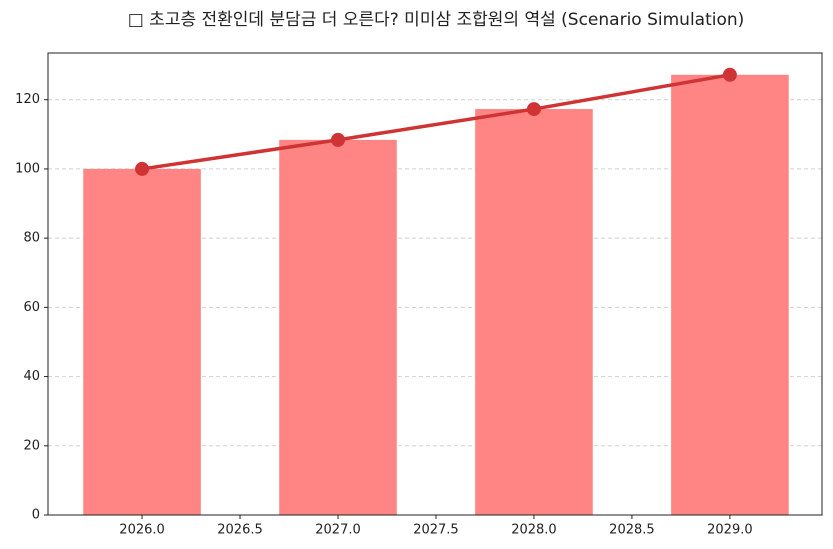 This screenshot has height=549, width=833. What do you see at coordinates (730, 530) in the screenshot?
I see `x-tick-label: 2029.0` at bounding box center [730, 530].